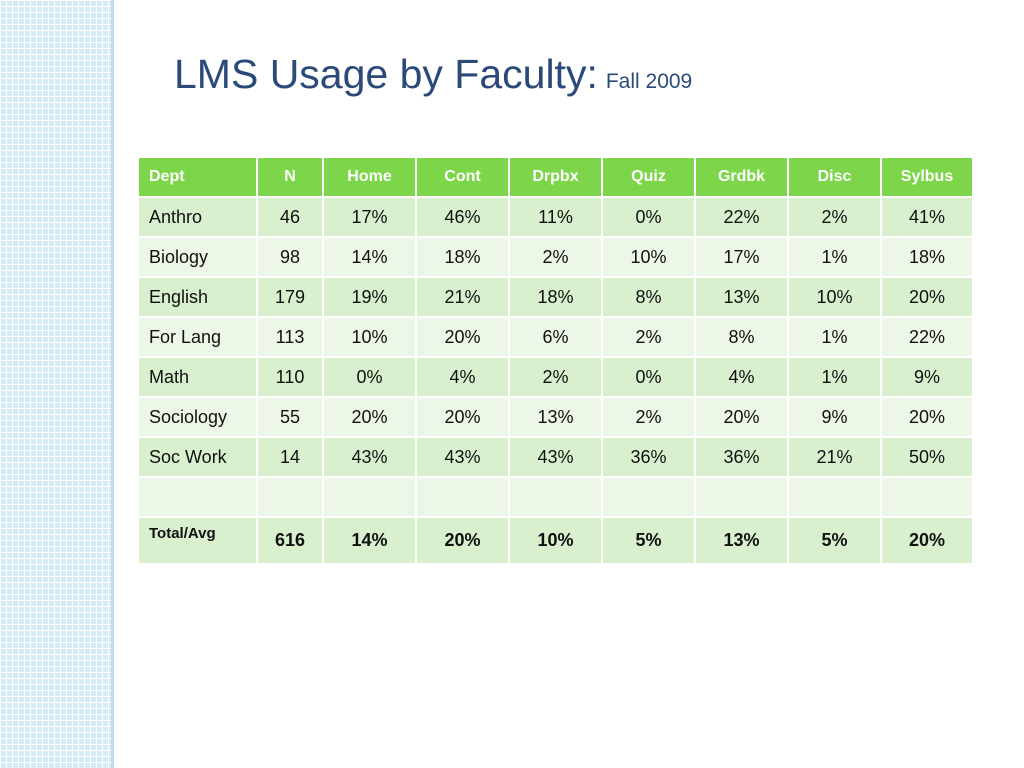  What do you see at coordinates (741, 417) in the screenshot?
I see `table-cell-grdbk: 20%` at bounding box center [741, 417].